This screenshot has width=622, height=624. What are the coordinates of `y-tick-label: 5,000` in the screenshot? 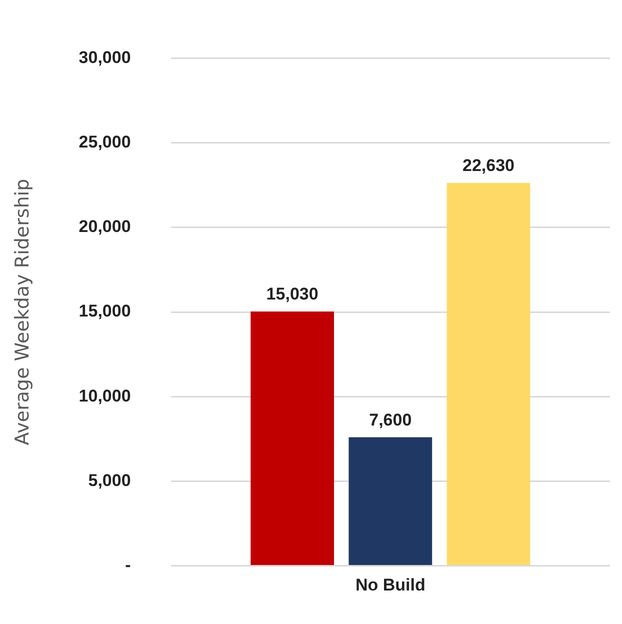 It's located at (109, 480).